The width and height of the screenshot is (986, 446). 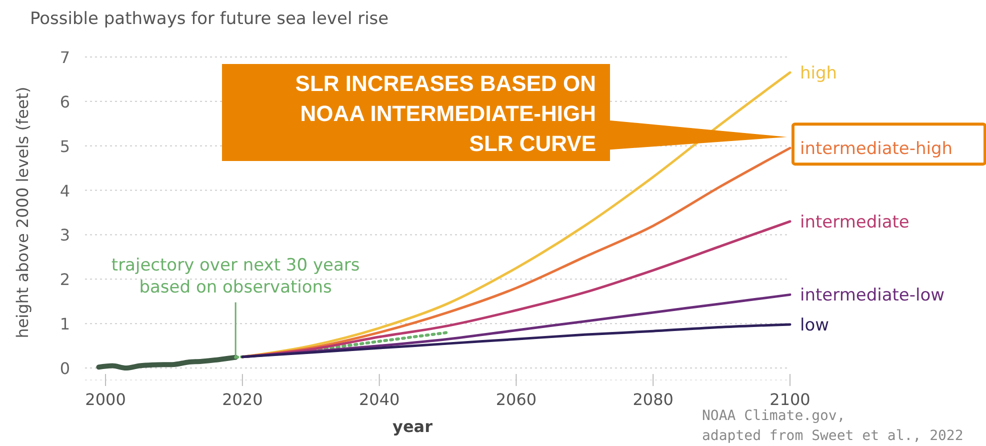 I want to click on y-tick-label: 7, so click(x=65, y=57).